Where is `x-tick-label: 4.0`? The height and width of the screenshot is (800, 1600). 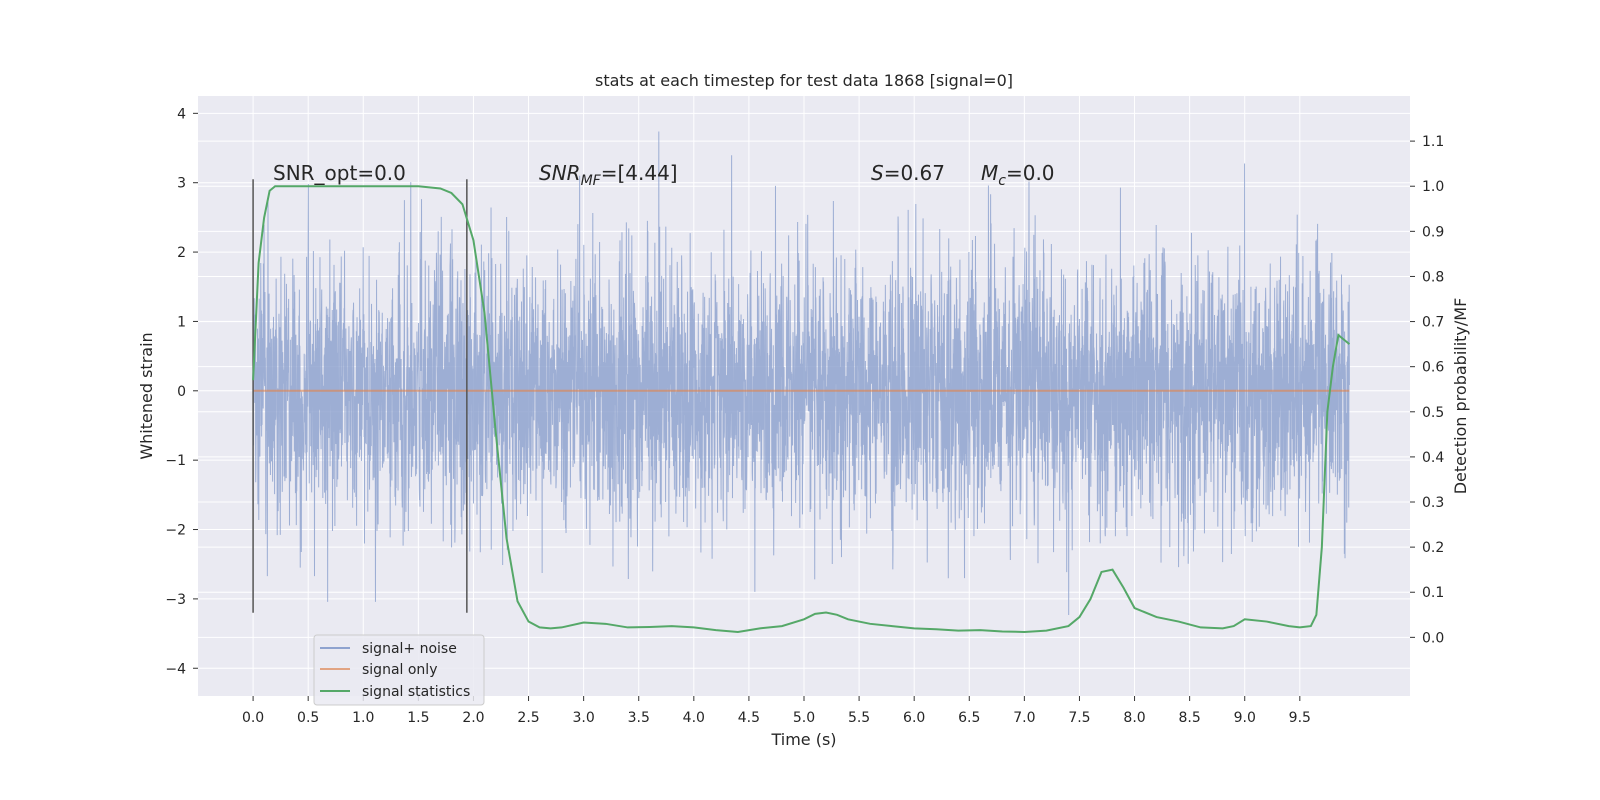
x-tick-label: 4.0 is located at coordinates (694, 718).